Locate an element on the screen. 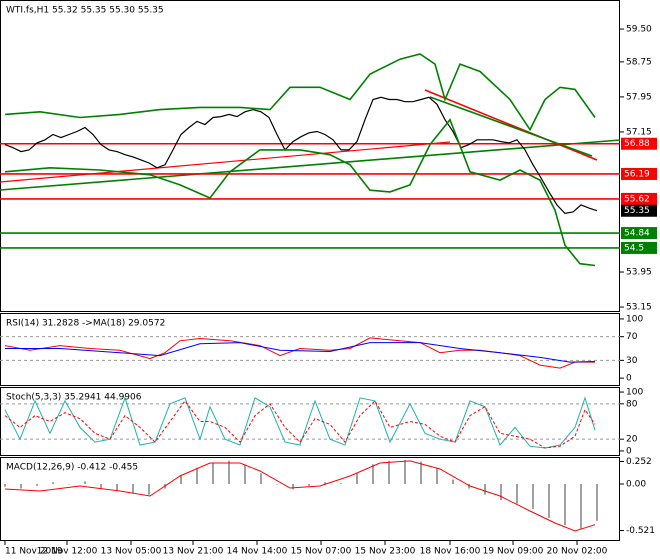 The height and width of the screenshot is (560, 660). x-tick-label: 19 Nov 09:00 is located at coordinates (513, 552).